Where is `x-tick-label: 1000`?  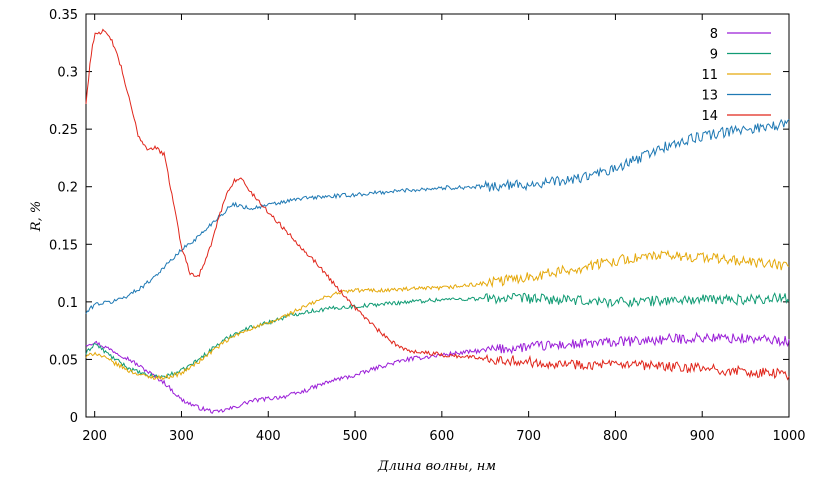
x-tick-label: 1000 is located at coordinates (788, 436).